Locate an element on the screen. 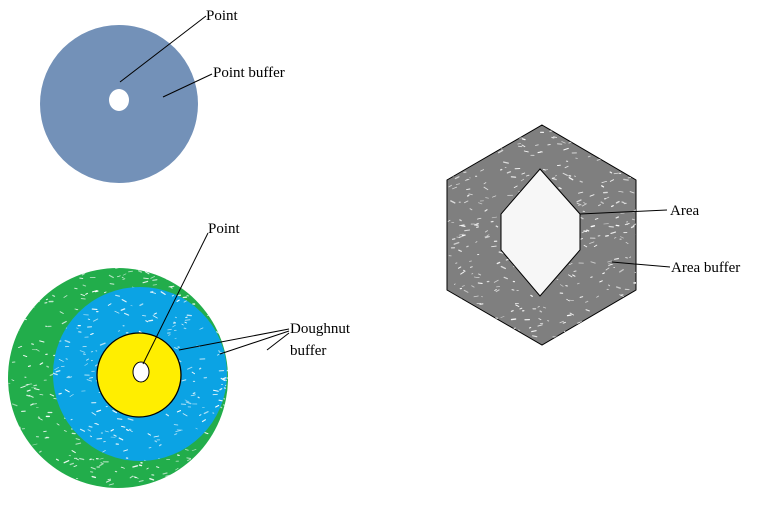 The image size is (763, 508). point-buffer-label: Point buffer is located at coordinates (249, 73).